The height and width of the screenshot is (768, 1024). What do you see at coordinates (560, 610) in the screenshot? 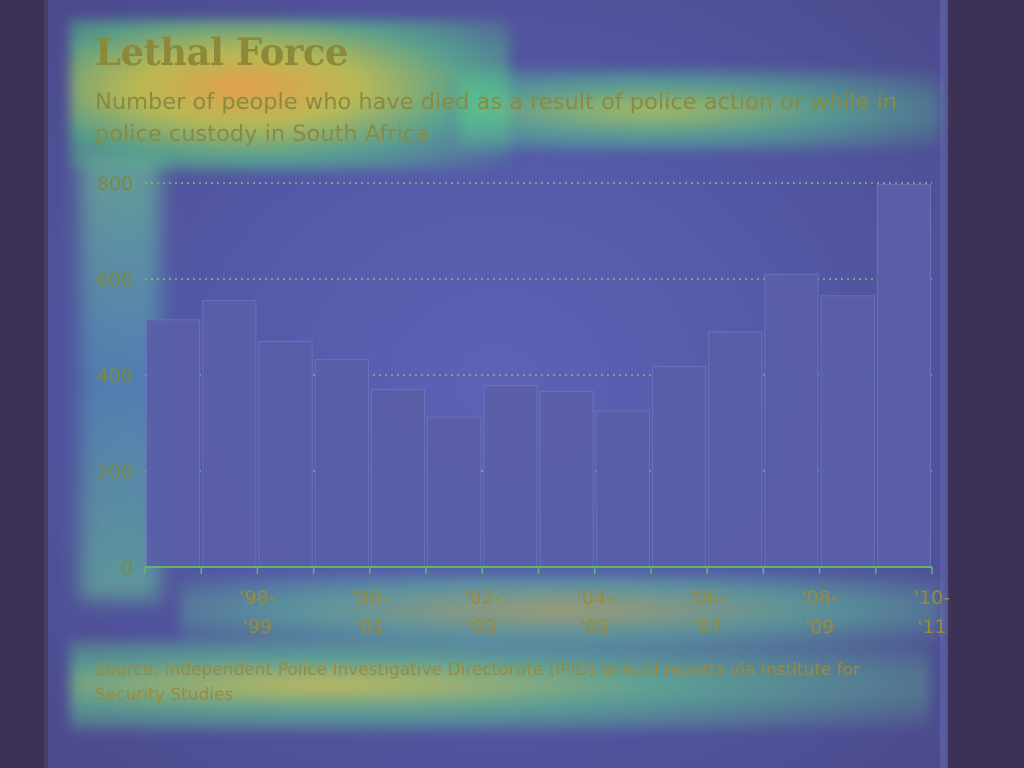
I see `attention-heat-x-axis` at bounding box center [560, 610].